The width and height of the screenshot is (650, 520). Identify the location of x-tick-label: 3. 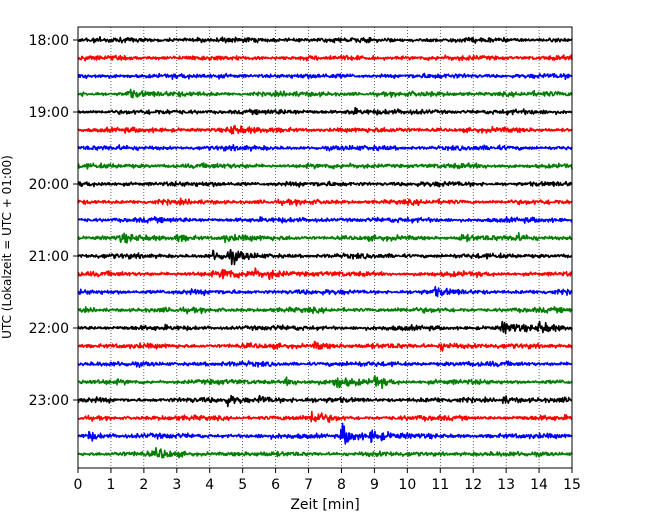
(176, 485).